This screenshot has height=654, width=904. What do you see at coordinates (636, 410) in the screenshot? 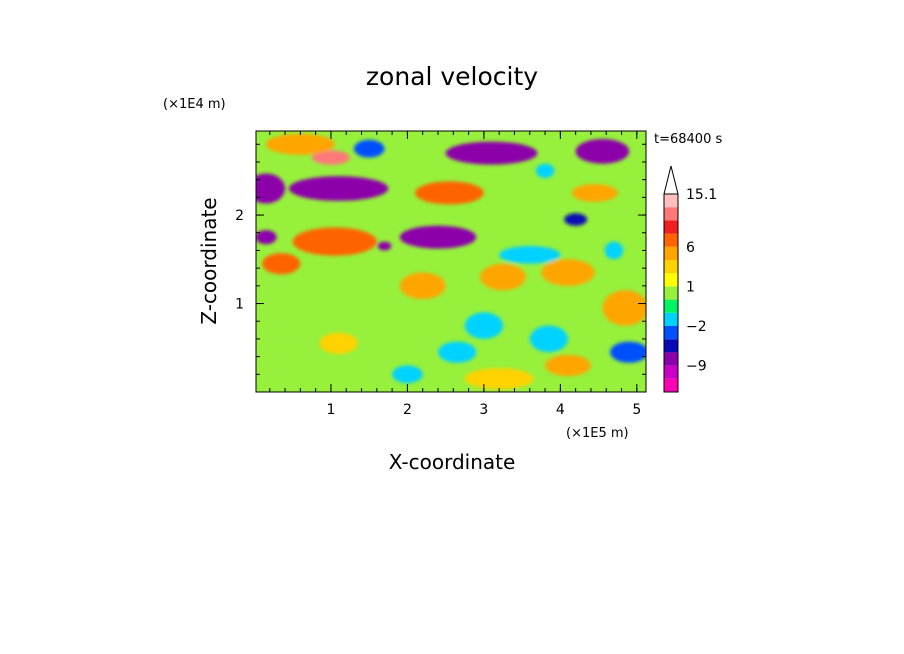
I see `x-tick-label: 5` at bounding box center [636, 410].